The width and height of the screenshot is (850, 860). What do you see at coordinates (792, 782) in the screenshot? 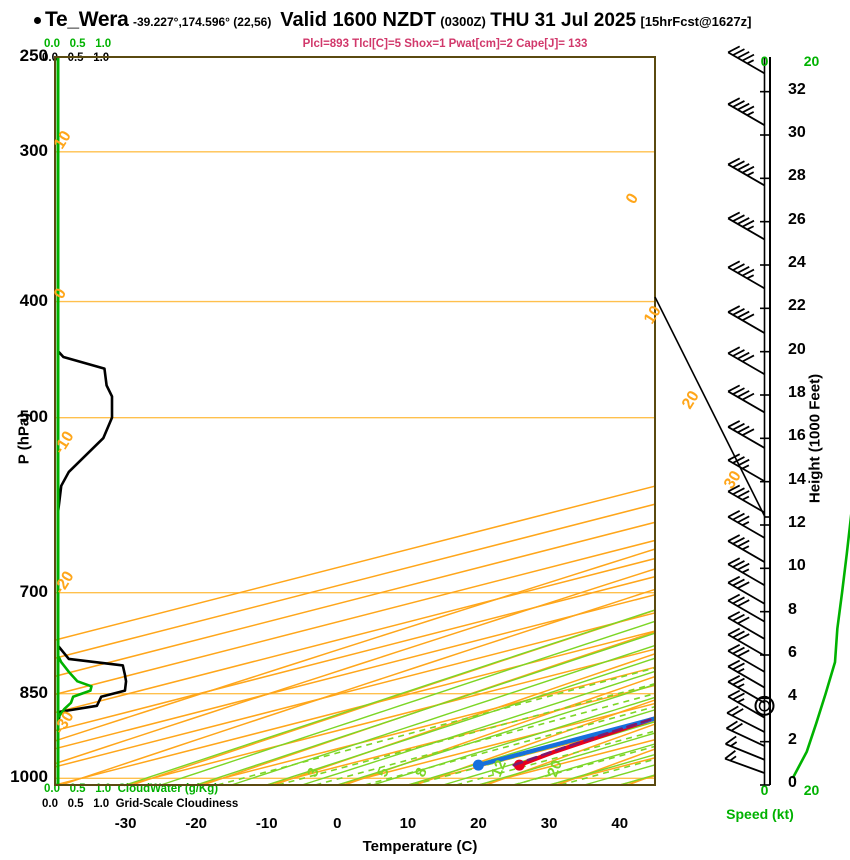
I see `height-tick-0: 0` at bounding box center [792, 782].